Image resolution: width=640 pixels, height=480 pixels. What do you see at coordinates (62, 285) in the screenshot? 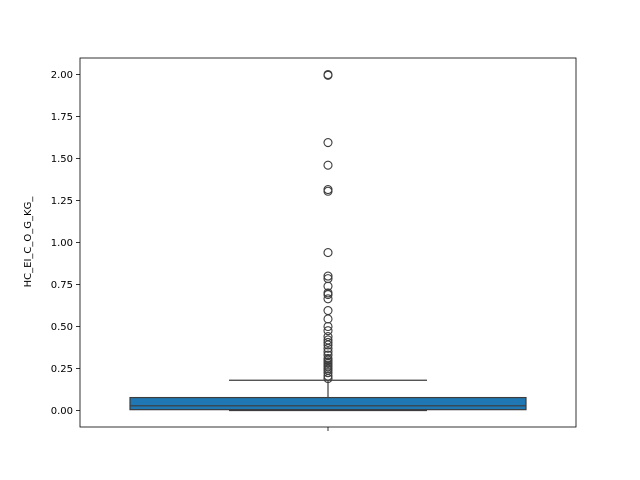
I see `y-tick-label: 0.75` at bounding box center [62, 285].